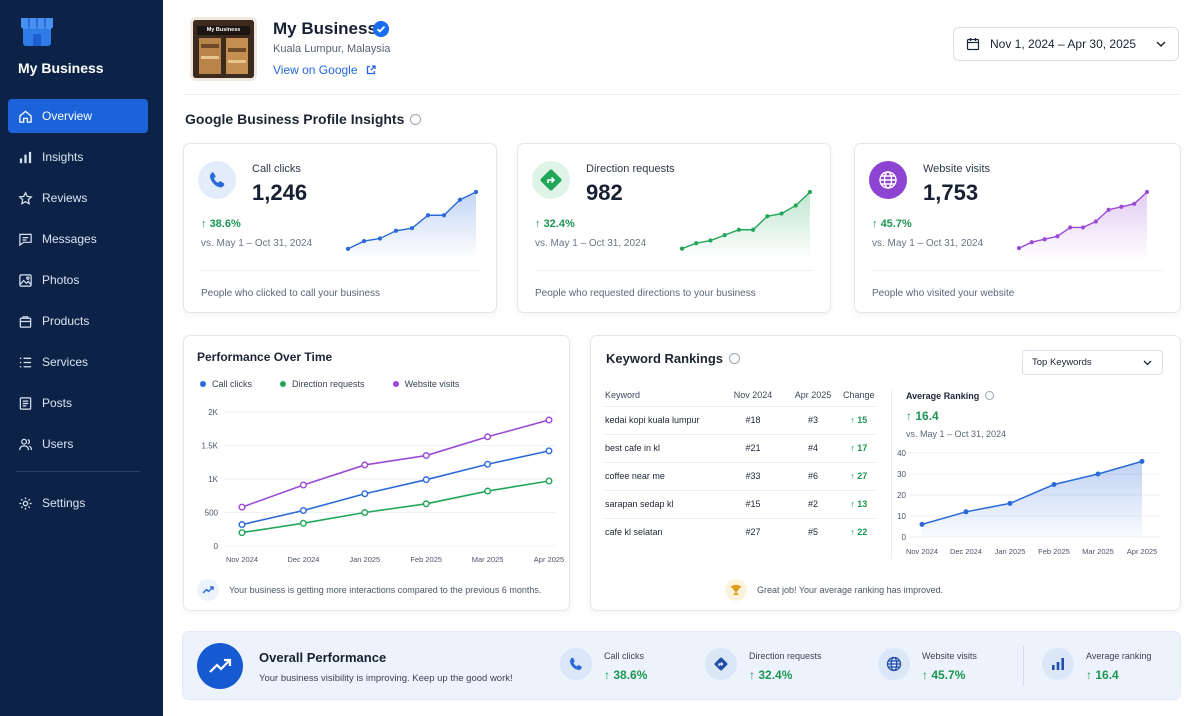 This screenshot has height=716, width=1200. I want to click on sidebar-item-users: Users, so click(78, 444).